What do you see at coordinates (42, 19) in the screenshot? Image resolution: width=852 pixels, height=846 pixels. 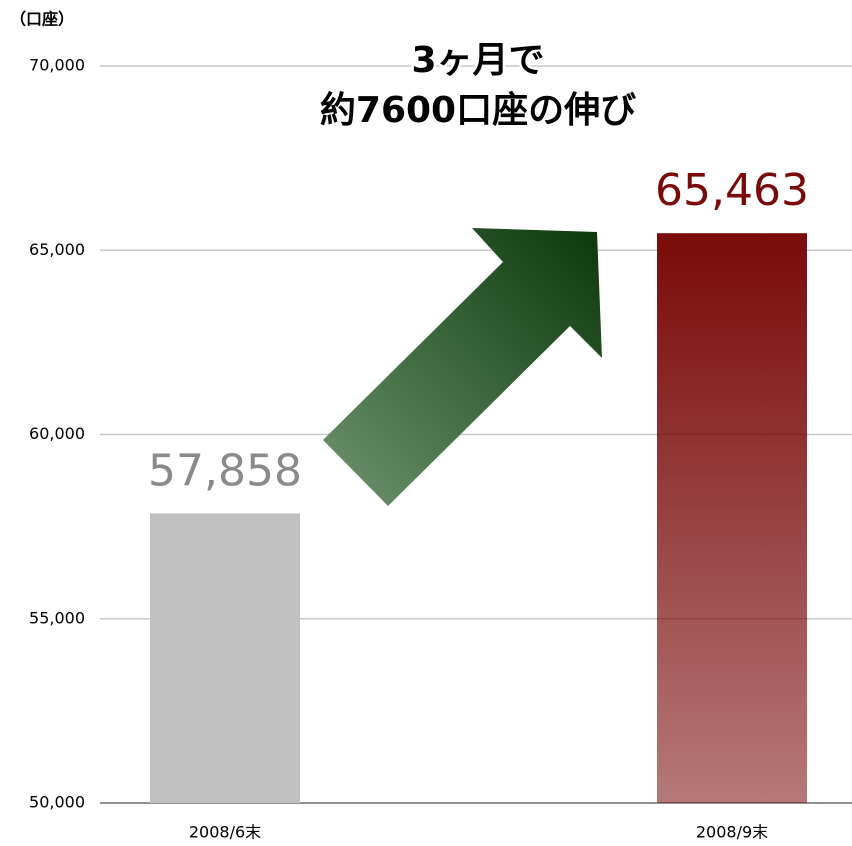 I see `unit-label: （口座）` at bounding box center [42, 19].